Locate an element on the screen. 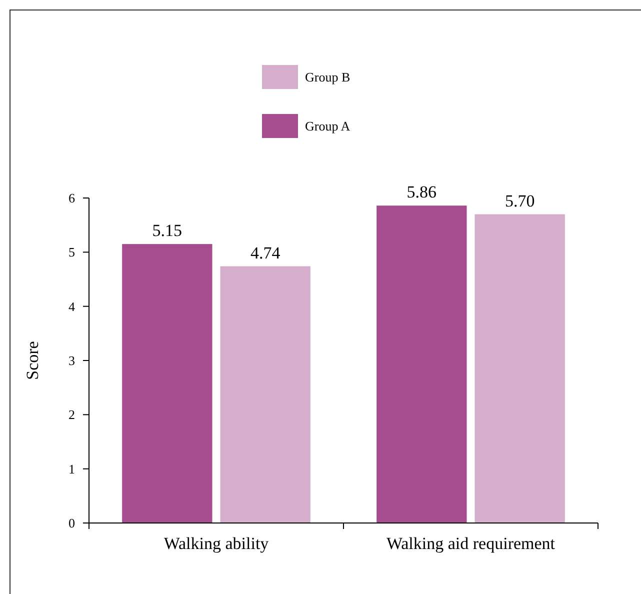 This screenshot has width=641, height=594. text: 4.74 is located at coordinates (265, 252).